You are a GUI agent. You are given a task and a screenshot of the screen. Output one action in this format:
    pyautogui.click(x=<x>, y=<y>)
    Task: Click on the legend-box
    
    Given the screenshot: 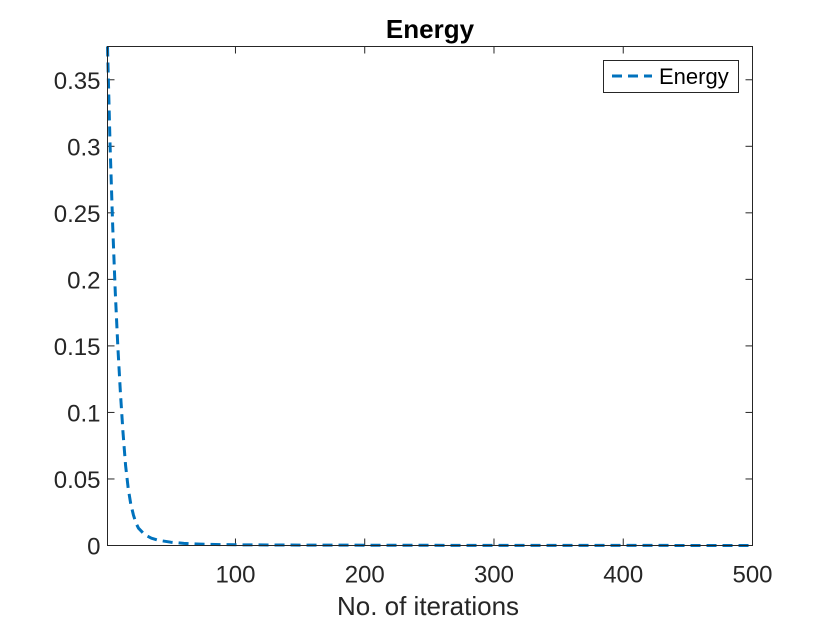 What is the action you would take?
    pyautogui.click(x=671, y=76)
    